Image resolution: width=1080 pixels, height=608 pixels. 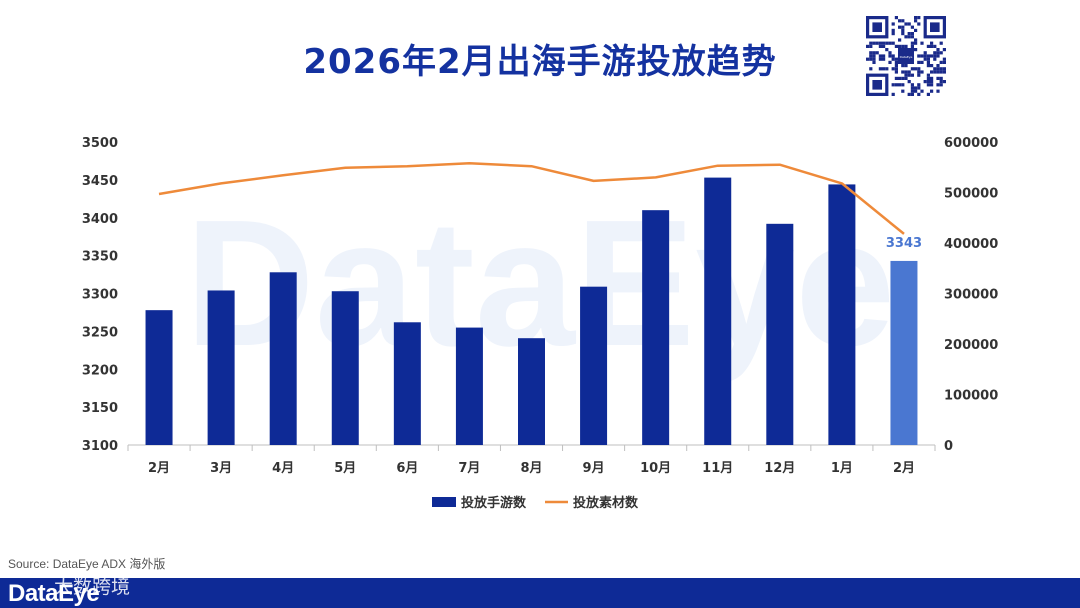 I want to click on y-left-tick-label: 3350, so click(x=100, y=257).